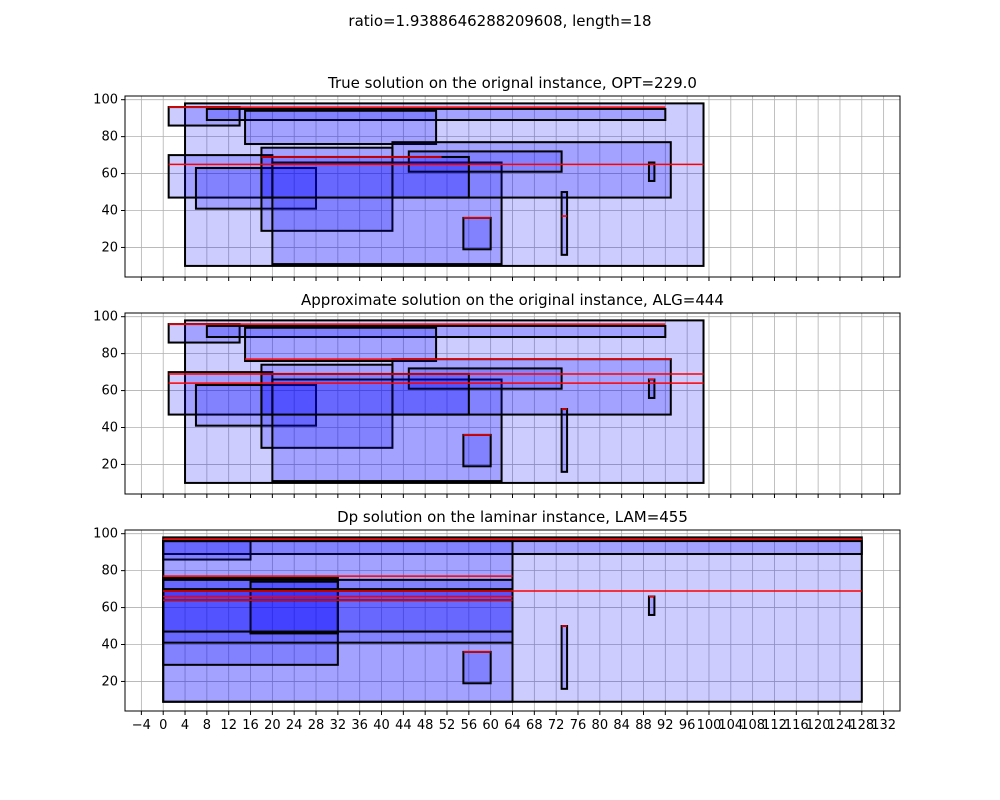 The width and height of the screenshot is (1000, 800). What do you see at coordinates (316, 725) in the screenshot?
I see `x-tick-label: 28` at bounding box center [316, 725].